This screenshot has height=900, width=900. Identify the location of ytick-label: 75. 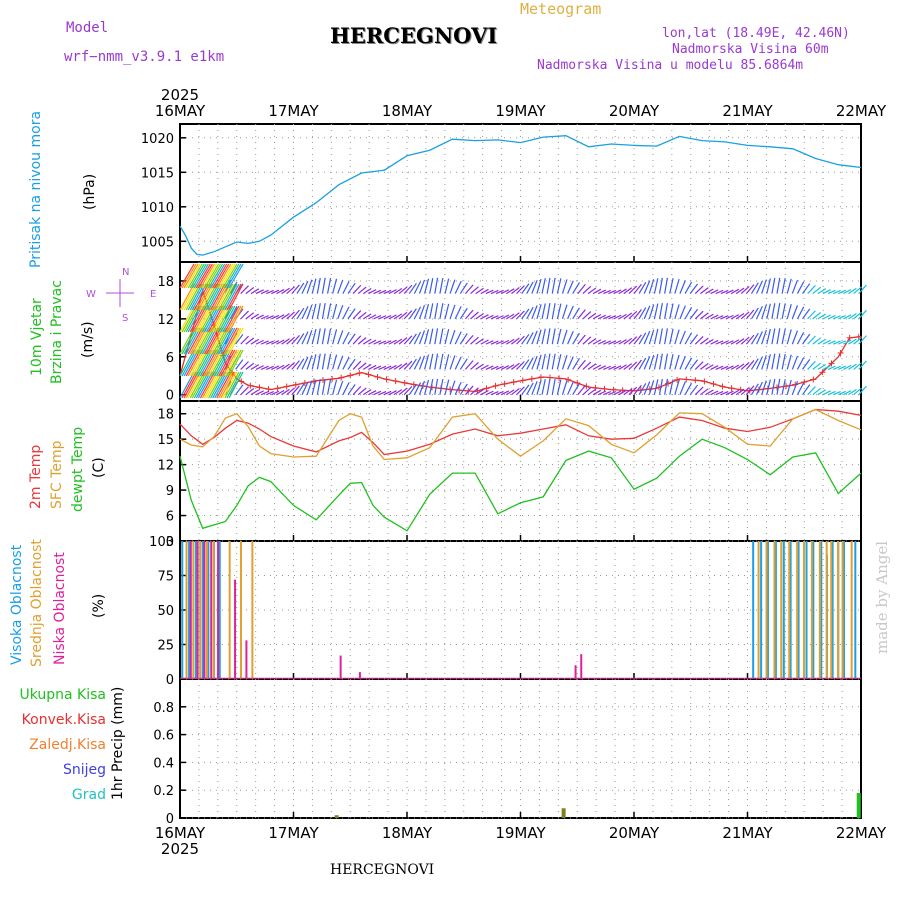
(165, 577).